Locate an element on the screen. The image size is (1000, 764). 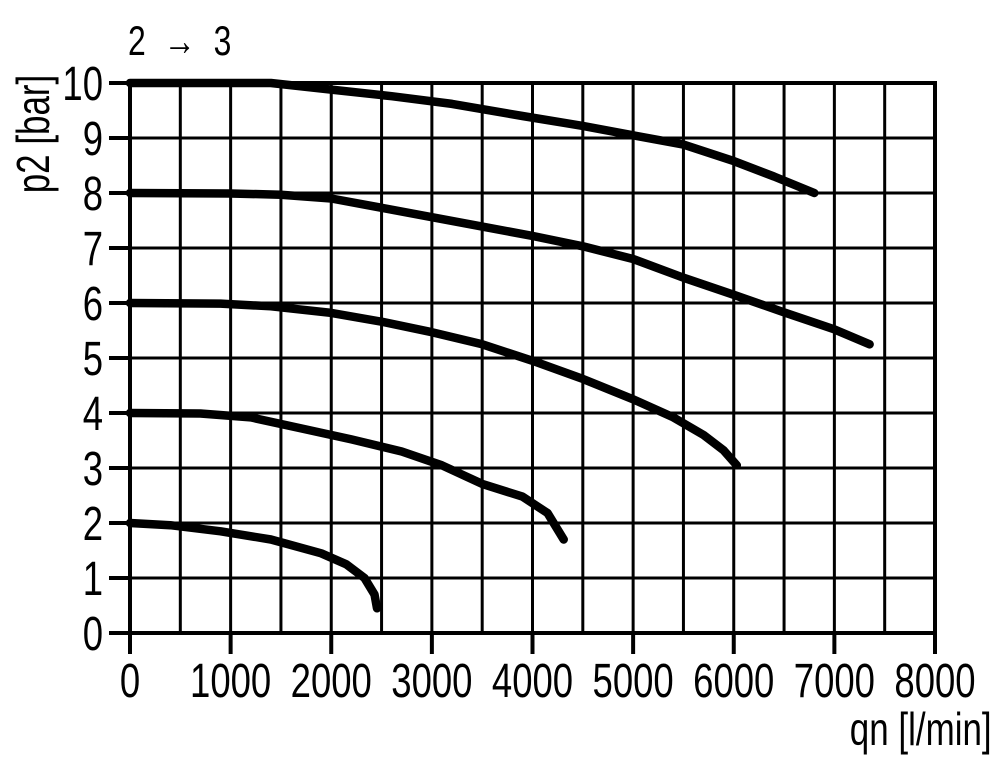
y-tick-label: 10 is located at coordinates (82, 84).